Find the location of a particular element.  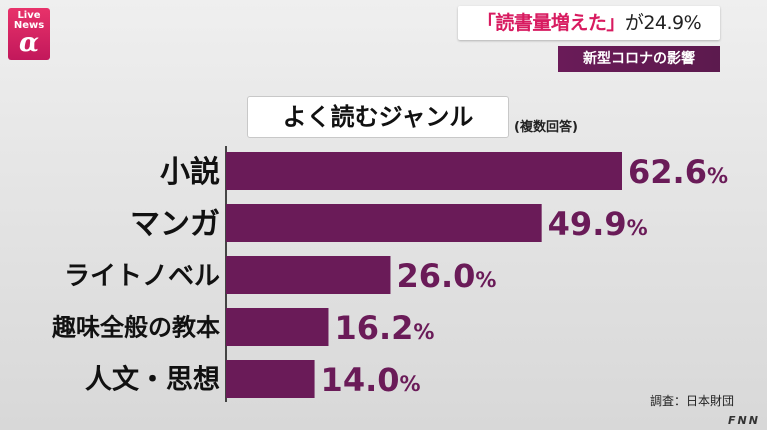

live-news-alpha-logo: Live News α is located at coordinates (29, 34).